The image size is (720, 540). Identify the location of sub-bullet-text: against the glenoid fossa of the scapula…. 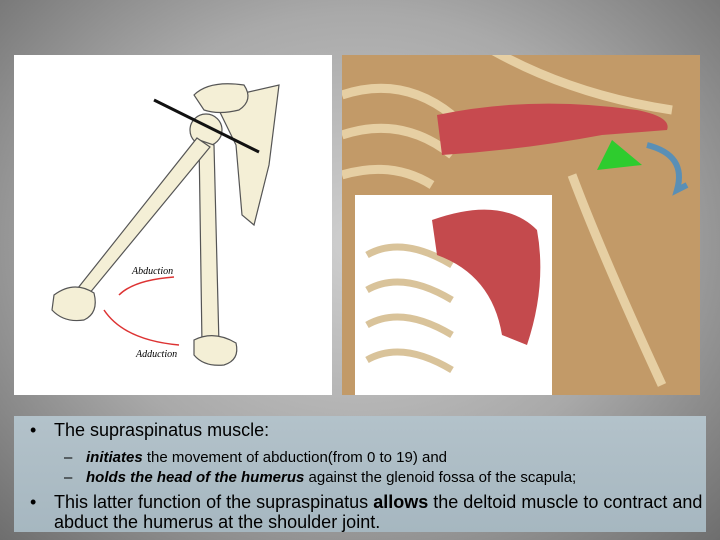
(442, 477).